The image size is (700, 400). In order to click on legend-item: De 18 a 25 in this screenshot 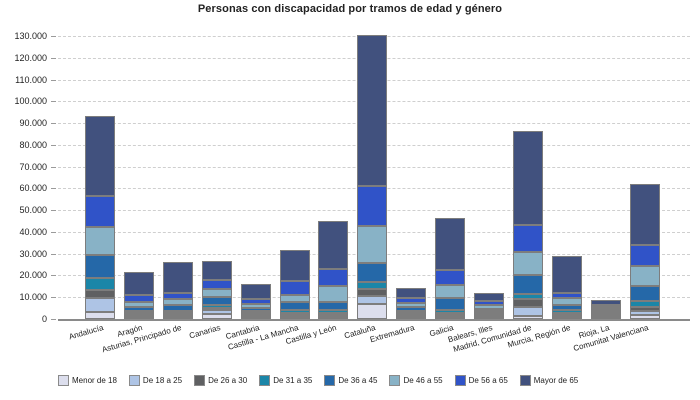, I will do `click(155, 380)`.